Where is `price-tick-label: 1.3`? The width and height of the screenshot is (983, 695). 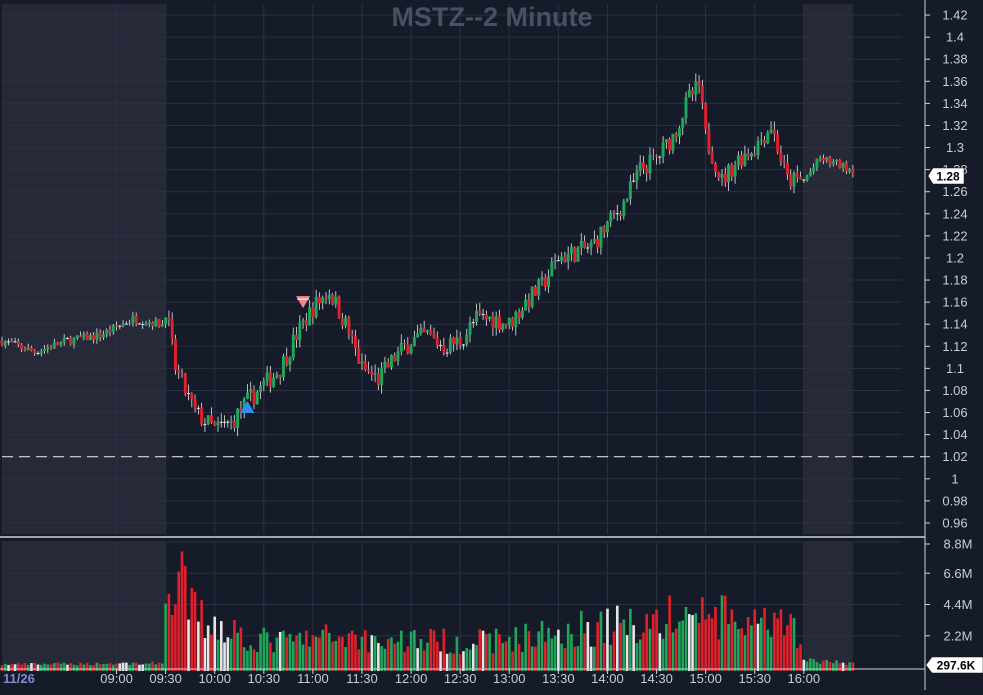 price-tick-label: 1.3 is located at coordinates (955, 147).